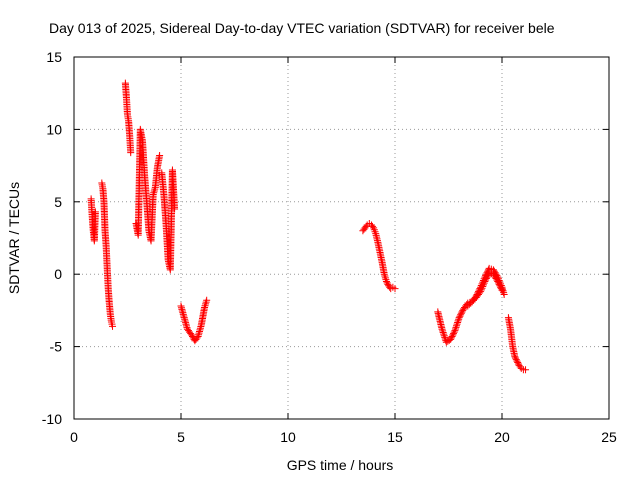 Image resolution: width=640 pixels, height=480 pixels. Describe the element at coordinates (58, 202) in the screenshot. I see `y-tick-label: 5` at that location.